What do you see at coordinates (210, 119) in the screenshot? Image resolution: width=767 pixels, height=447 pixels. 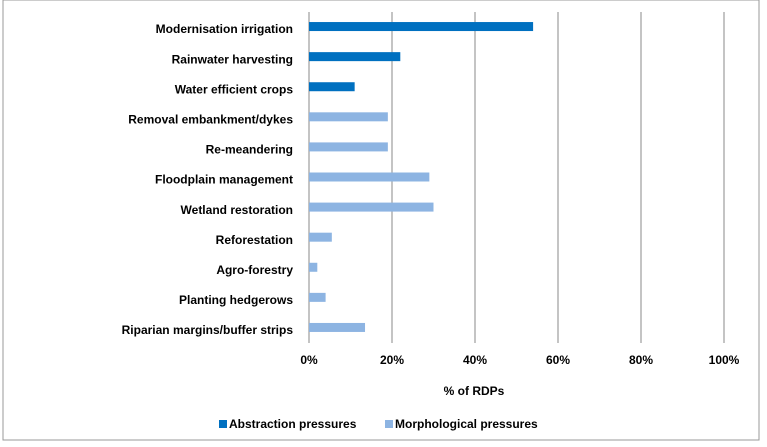 I see `y-tick-label: Removal embankment/dykes` at bounding box center [210, 119].